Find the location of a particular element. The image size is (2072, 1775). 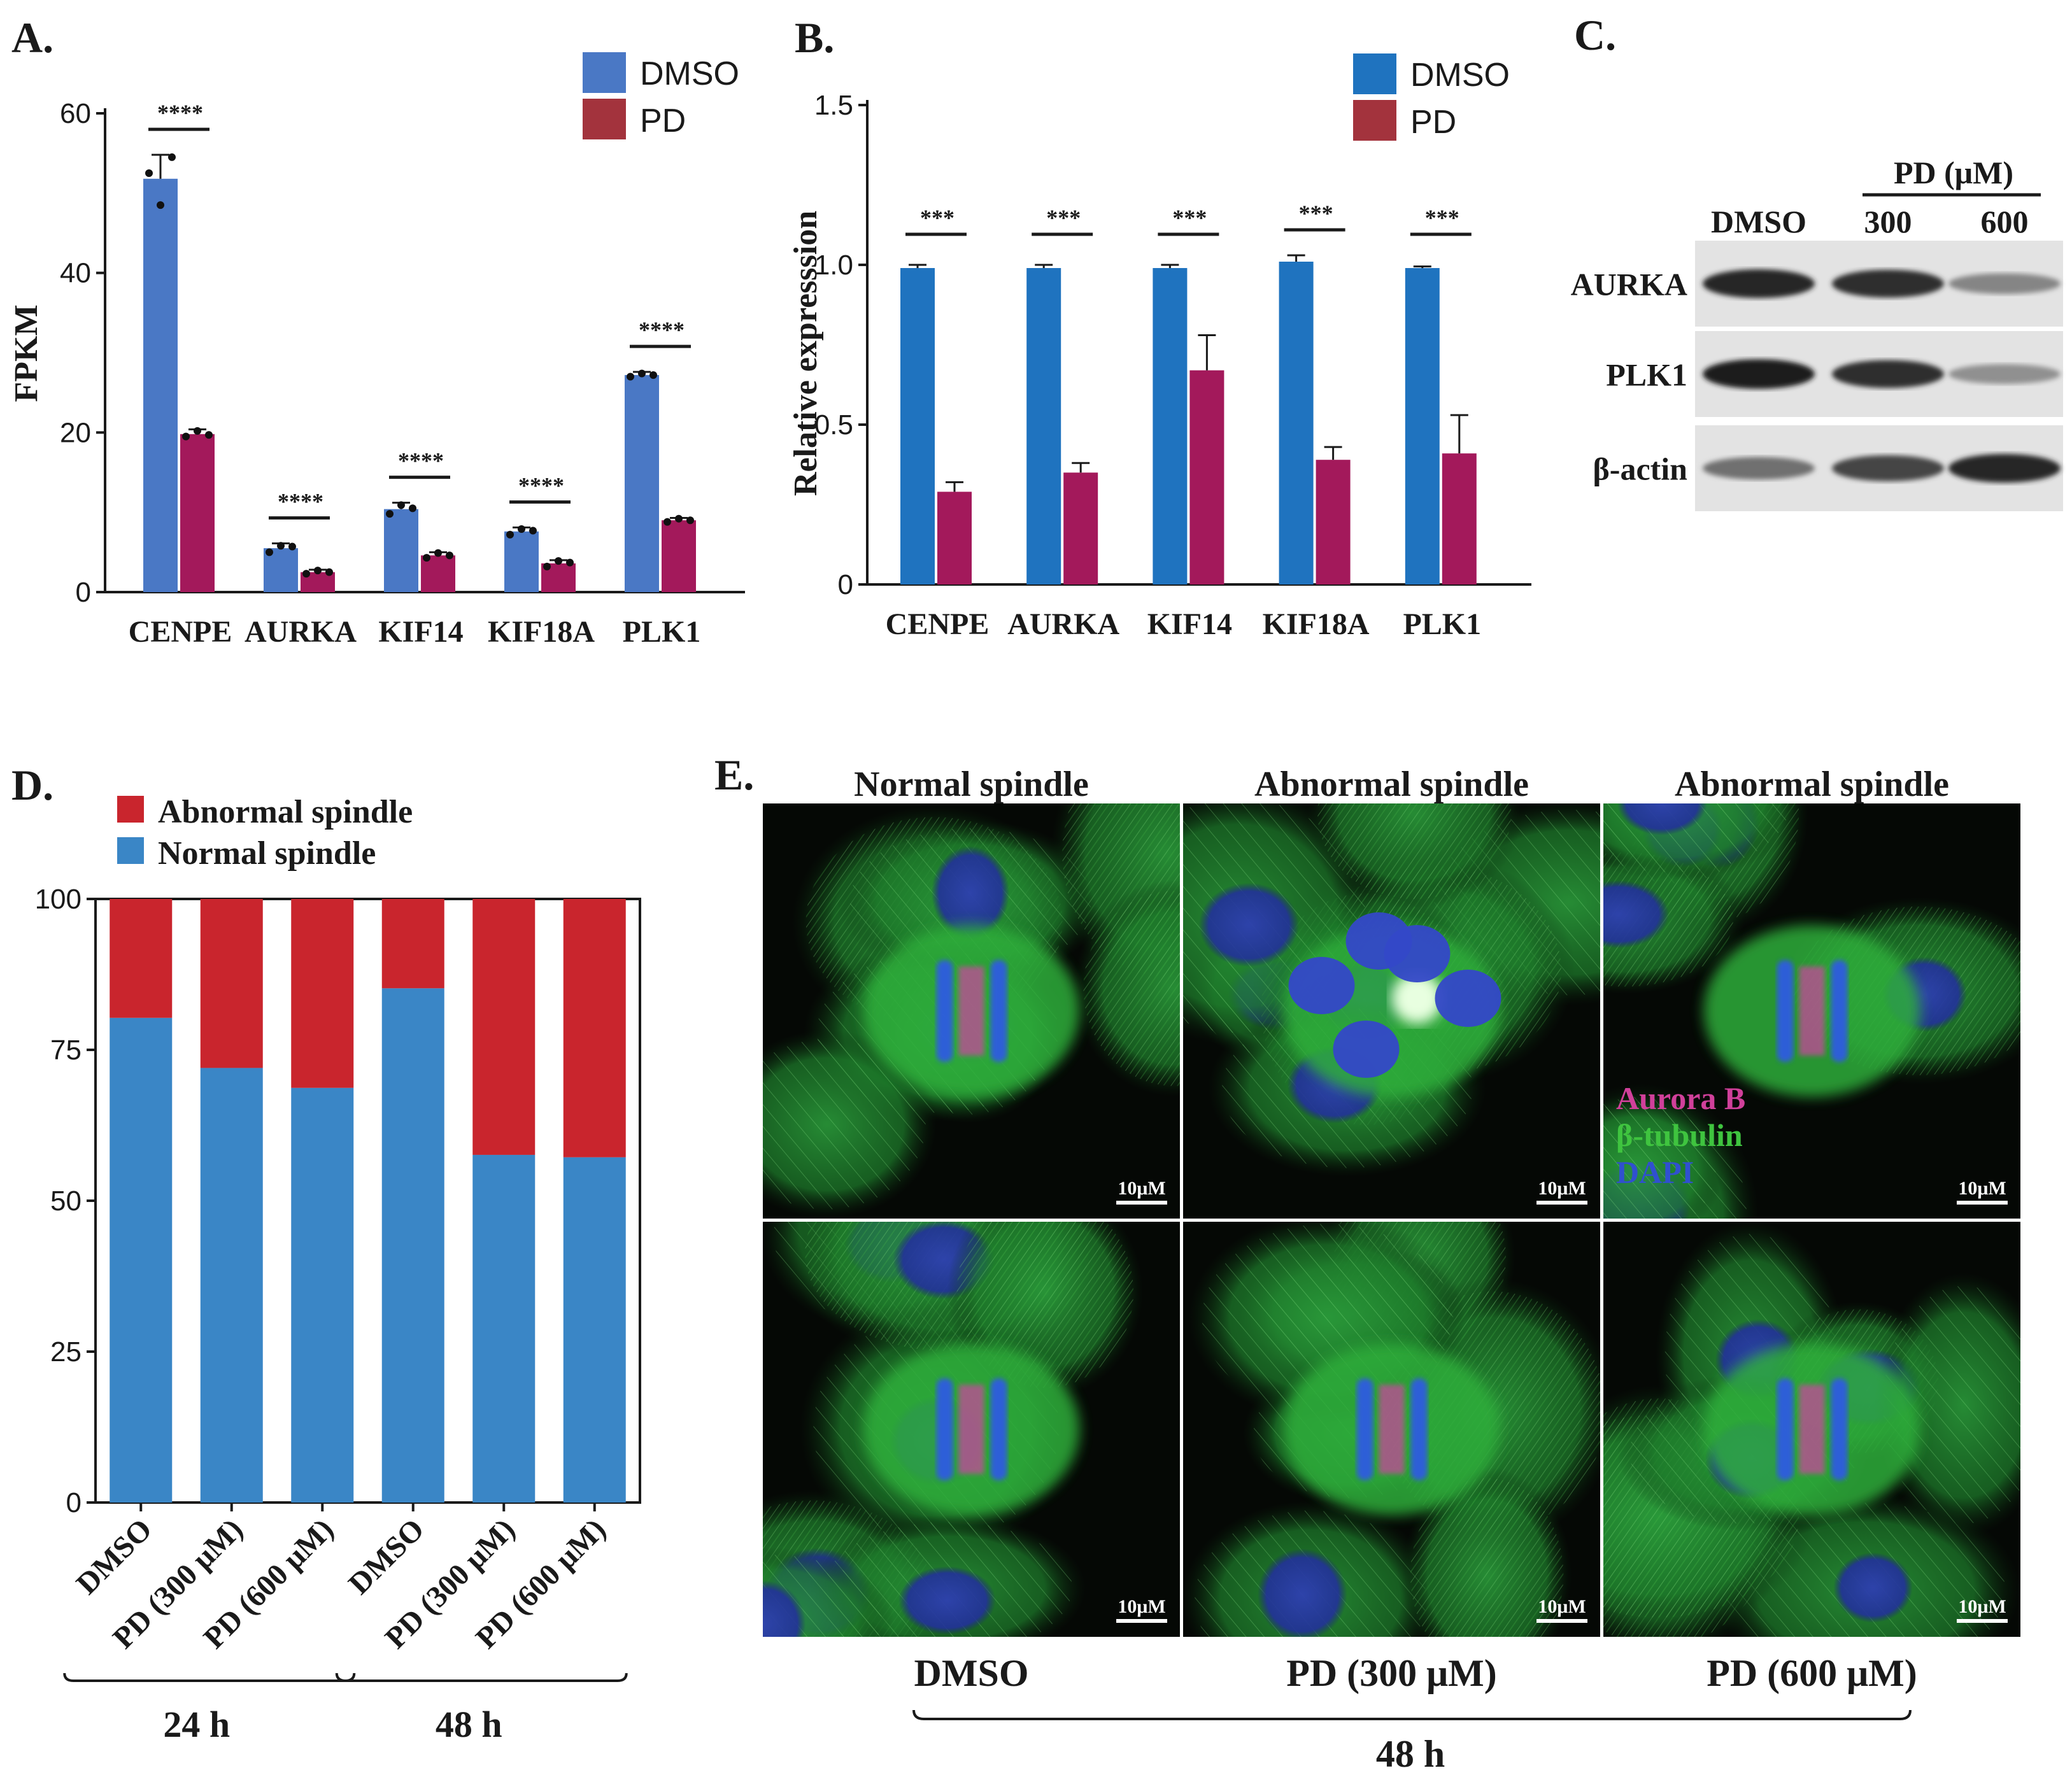

time-label: 48 h is located at coordinates (1411, 1754).